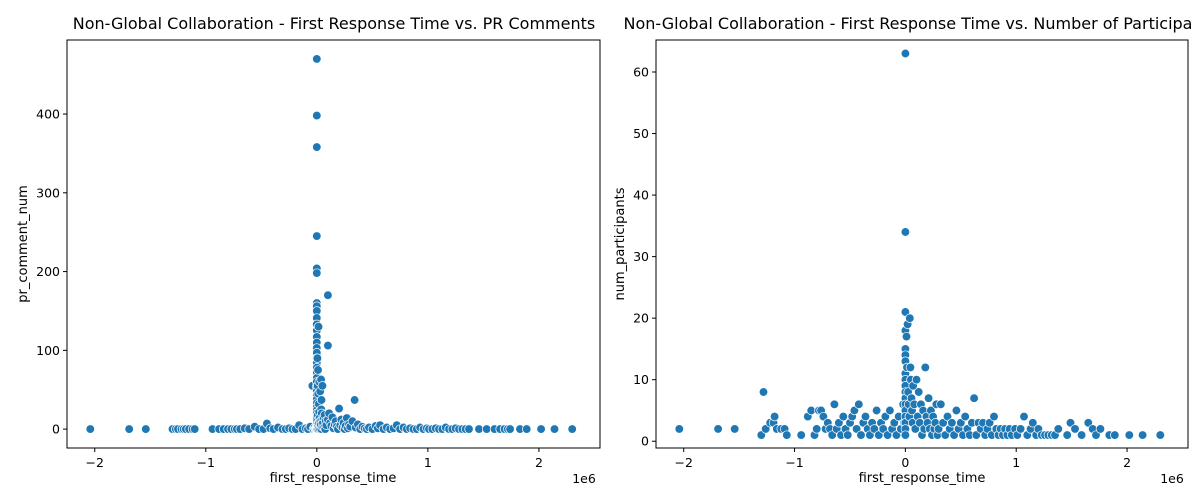  Describe the element at coordinates (206, 462) in the screenshot. I see `x-tick-label: −1` at that location.